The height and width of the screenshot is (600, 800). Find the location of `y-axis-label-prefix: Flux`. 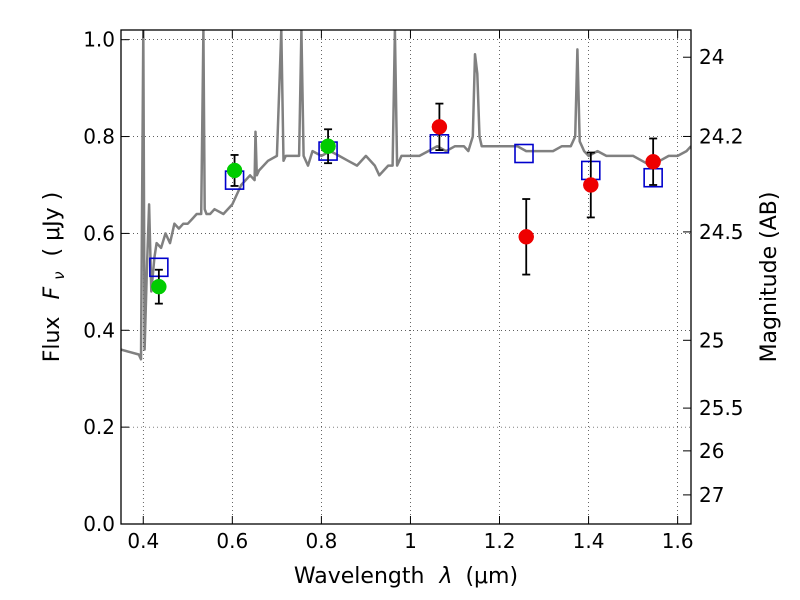

y-axis-label-prefix: Flux is located at coordinates (52, 339).